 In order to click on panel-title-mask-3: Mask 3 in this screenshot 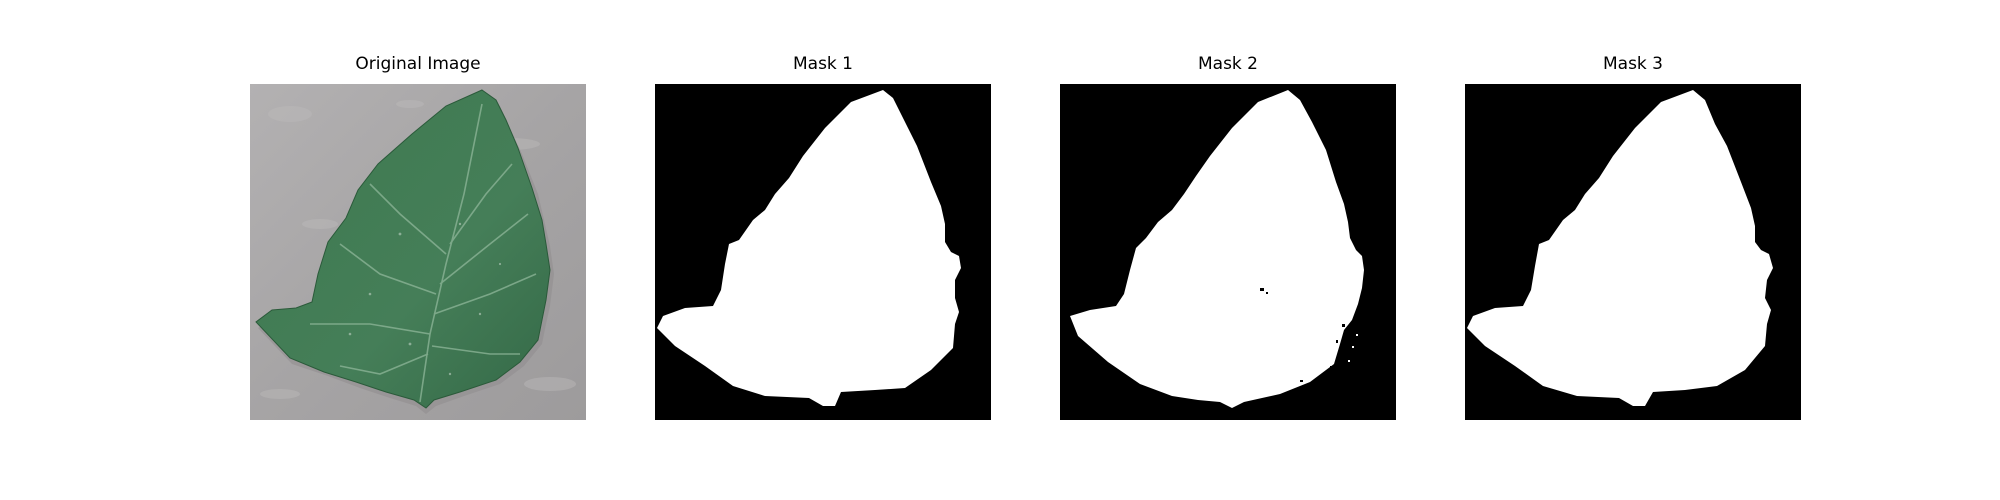, I will do `click(1632, 64)`.